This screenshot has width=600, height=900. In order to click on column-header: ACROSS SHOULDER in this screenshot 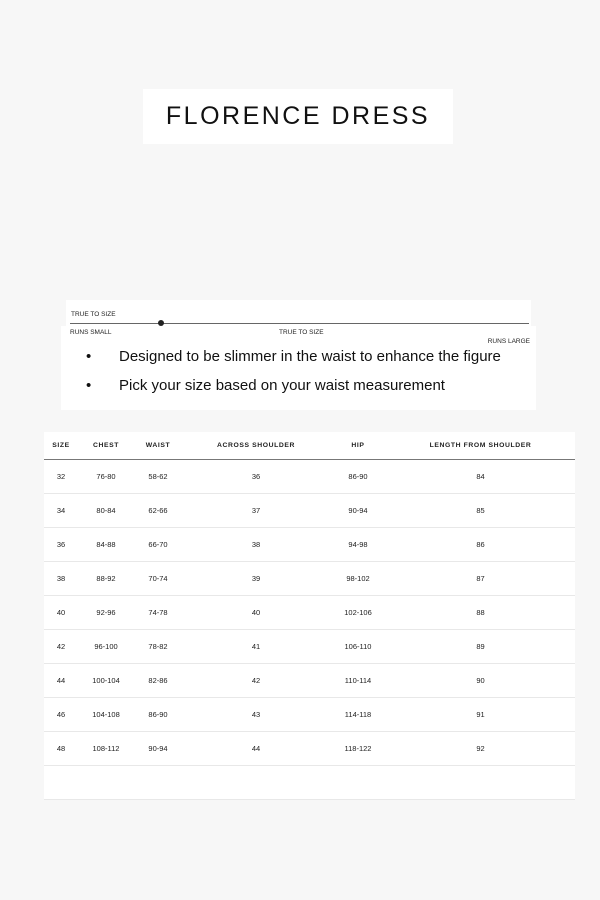, I will do `click(256, 446)`.